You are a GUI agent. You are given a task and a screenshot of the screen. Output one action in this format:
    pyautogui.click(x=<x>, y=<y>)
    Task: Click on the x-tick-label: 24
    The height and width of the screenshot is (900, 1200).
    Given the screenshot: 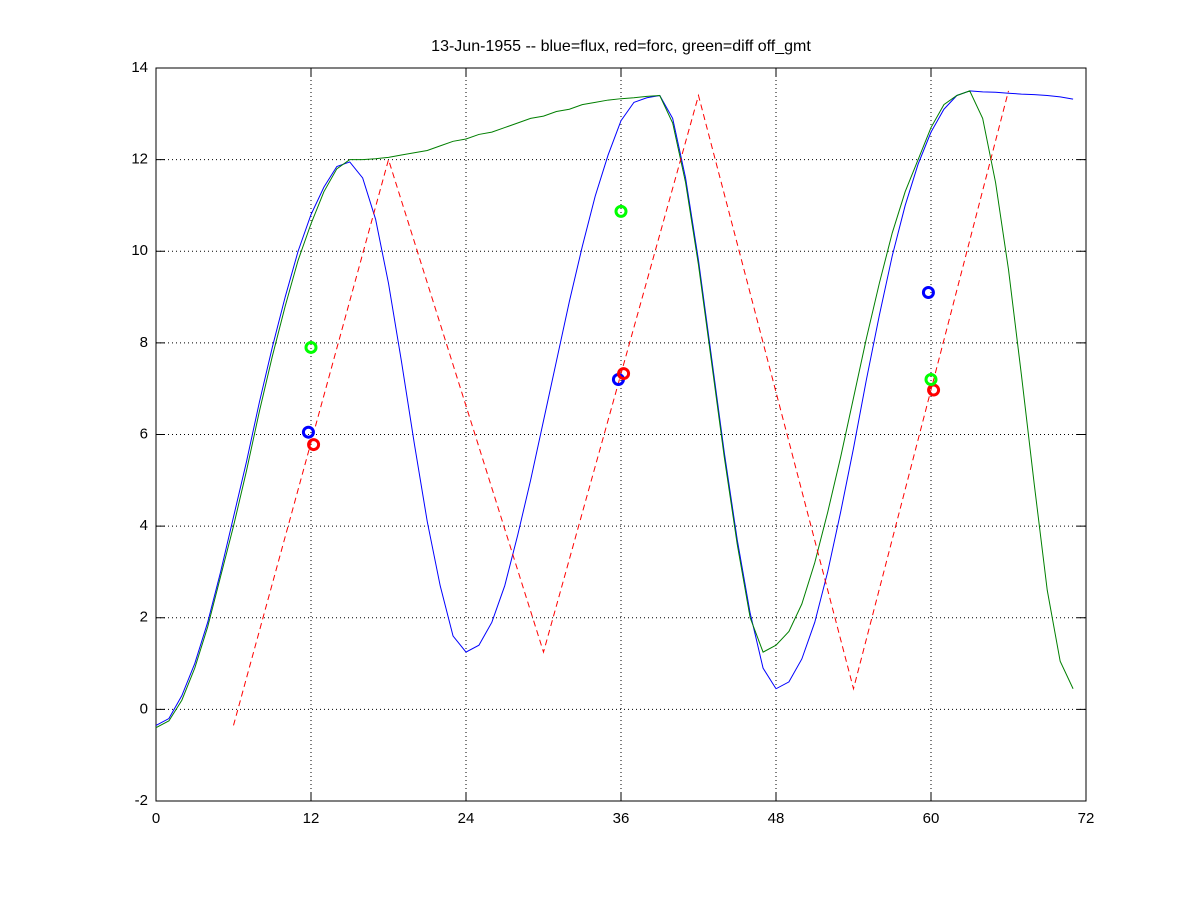 What is the action you would take?
    pyautogui.click(x=466, y=818)
    